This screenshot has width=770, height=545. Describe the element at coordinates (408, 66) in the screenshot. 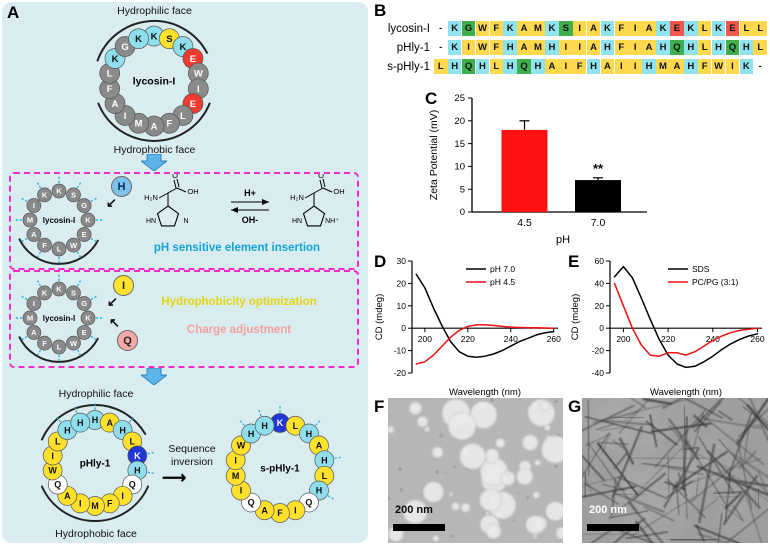

I see `sequence-name: s-pHly-1` at that location.